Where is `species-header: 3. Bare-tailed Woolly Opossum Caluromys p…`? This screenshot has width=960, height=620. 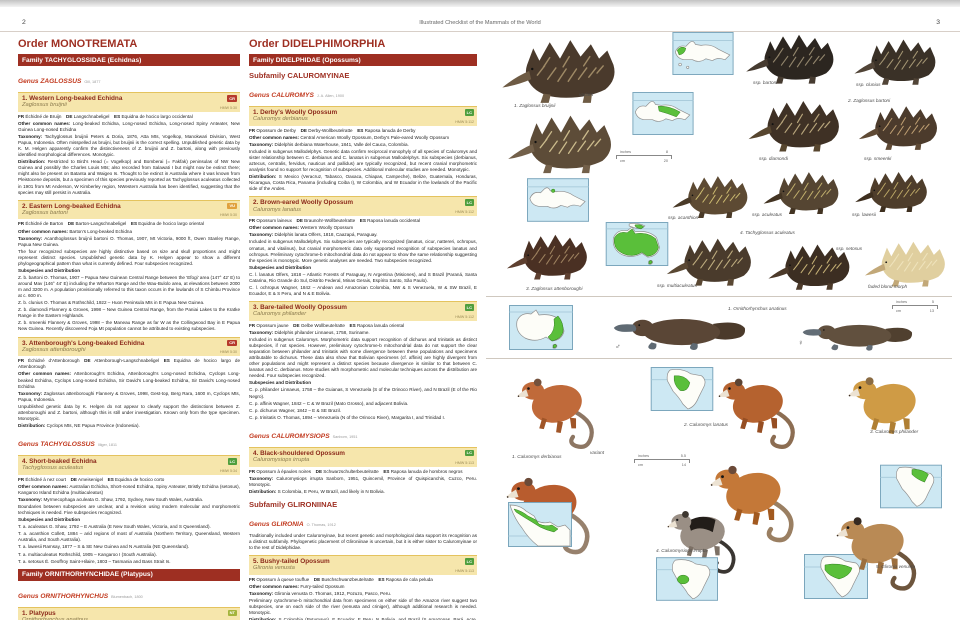 species-header: 3. Bare-tailed Woolly Opossum Caluromys p… is located at coordinates (363, 311).